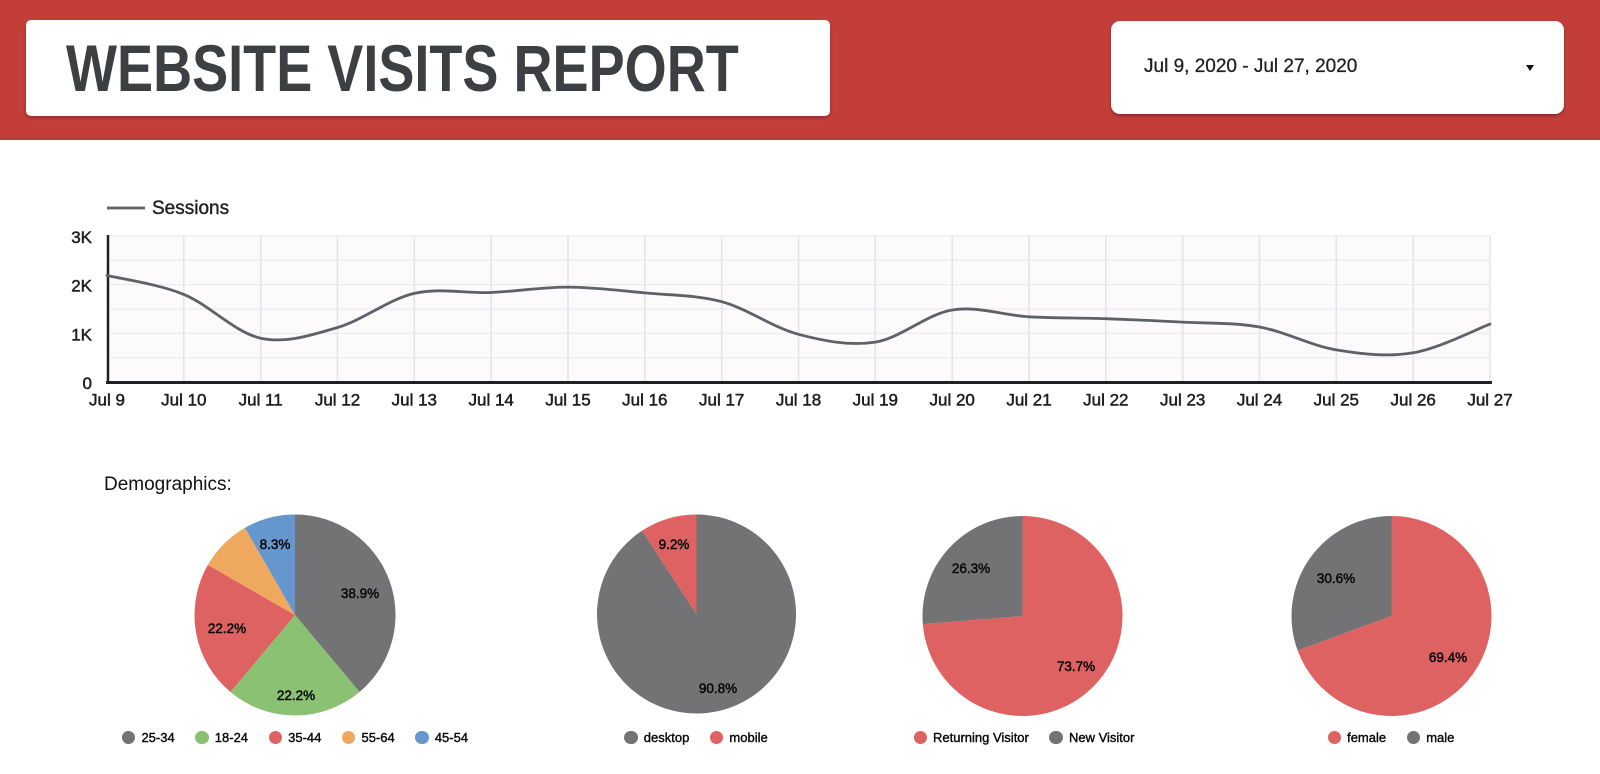 The height and width of the screenshot is (774, 1600). What do you see at coordinates (674, 544) in the screenshot?
I see `svg-text: 9.2%` at bounding box center [674, 544].